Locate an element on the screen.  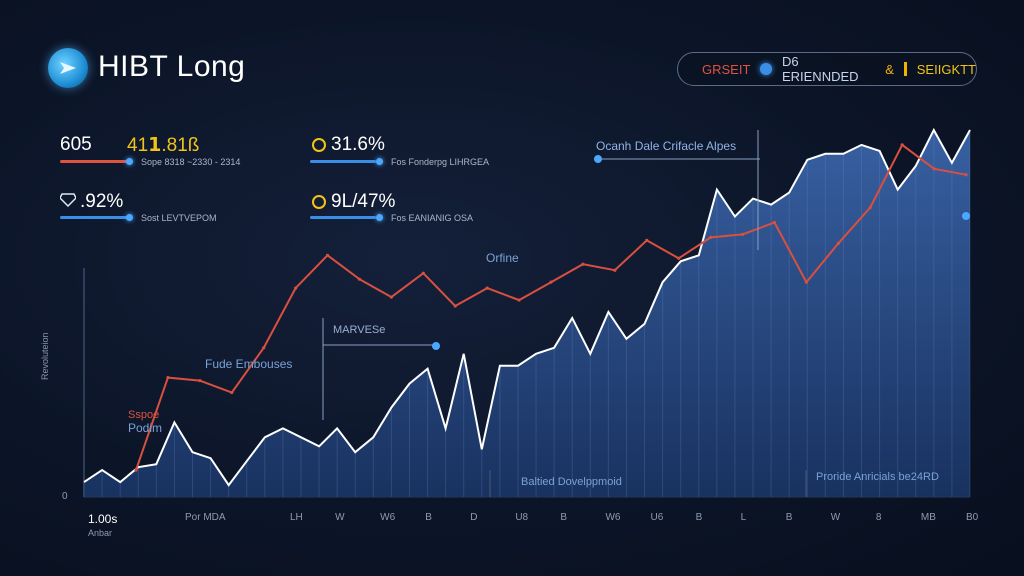
annotation-label: Proride Anricials be24RD is located at coordinates (877, 477).